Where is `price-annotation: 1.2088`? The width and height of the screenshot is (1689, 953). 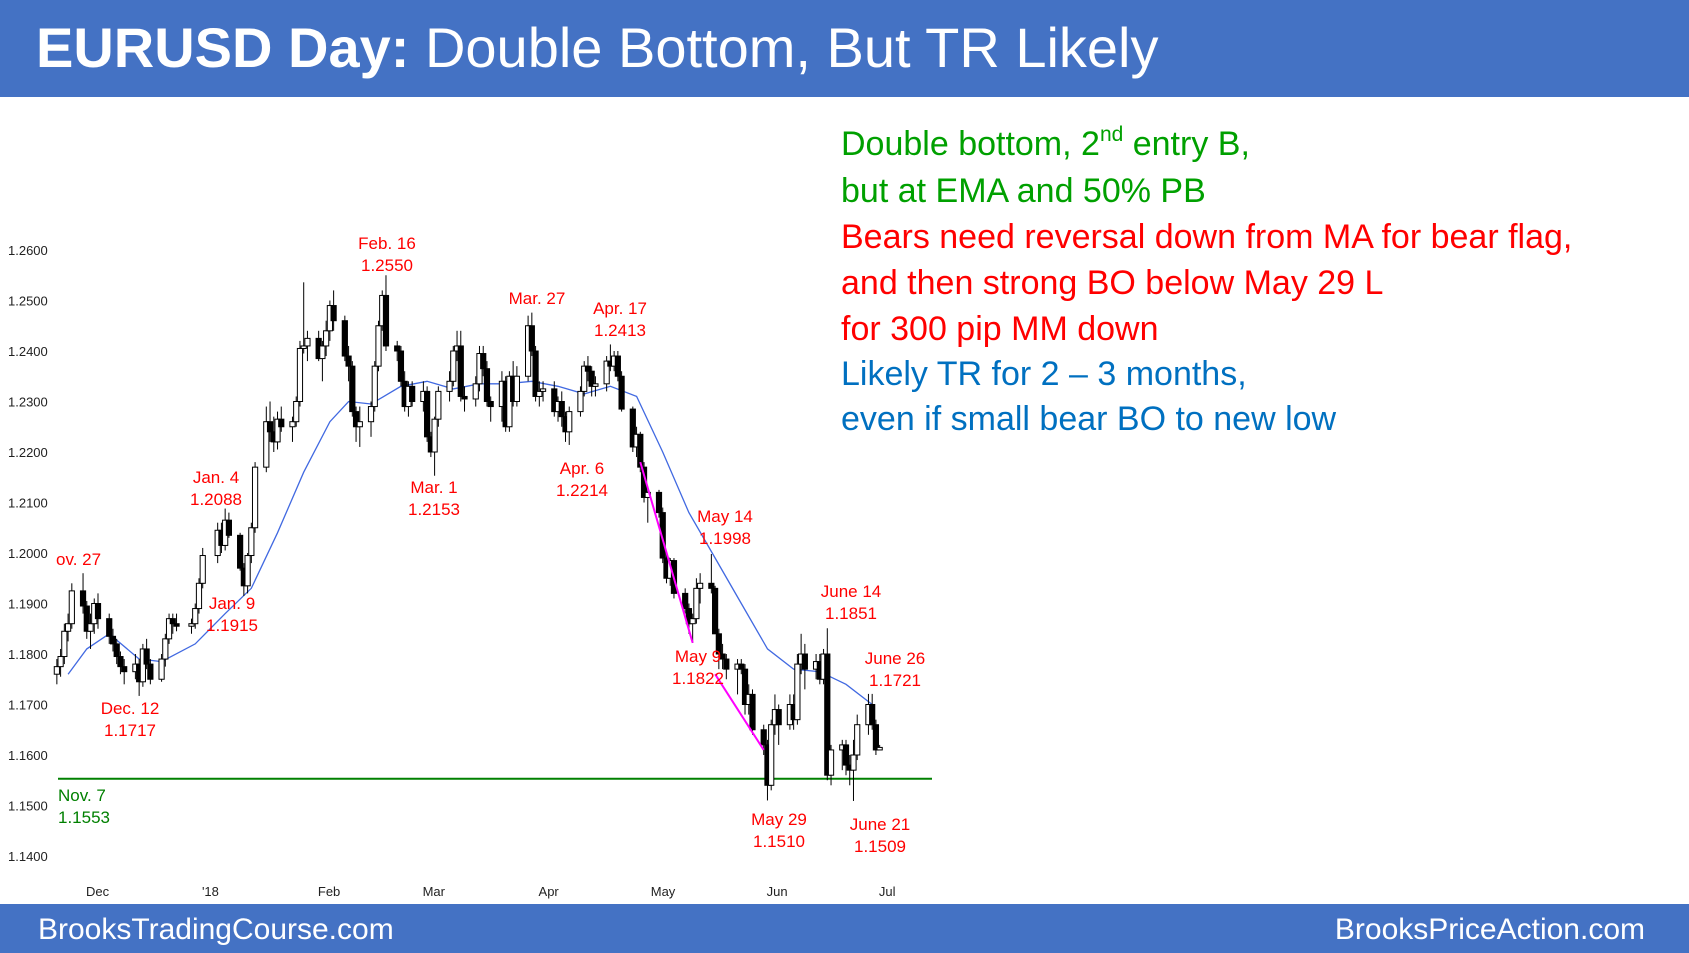
price-annotation: 1.2088 is located at coordinates (216, 499).